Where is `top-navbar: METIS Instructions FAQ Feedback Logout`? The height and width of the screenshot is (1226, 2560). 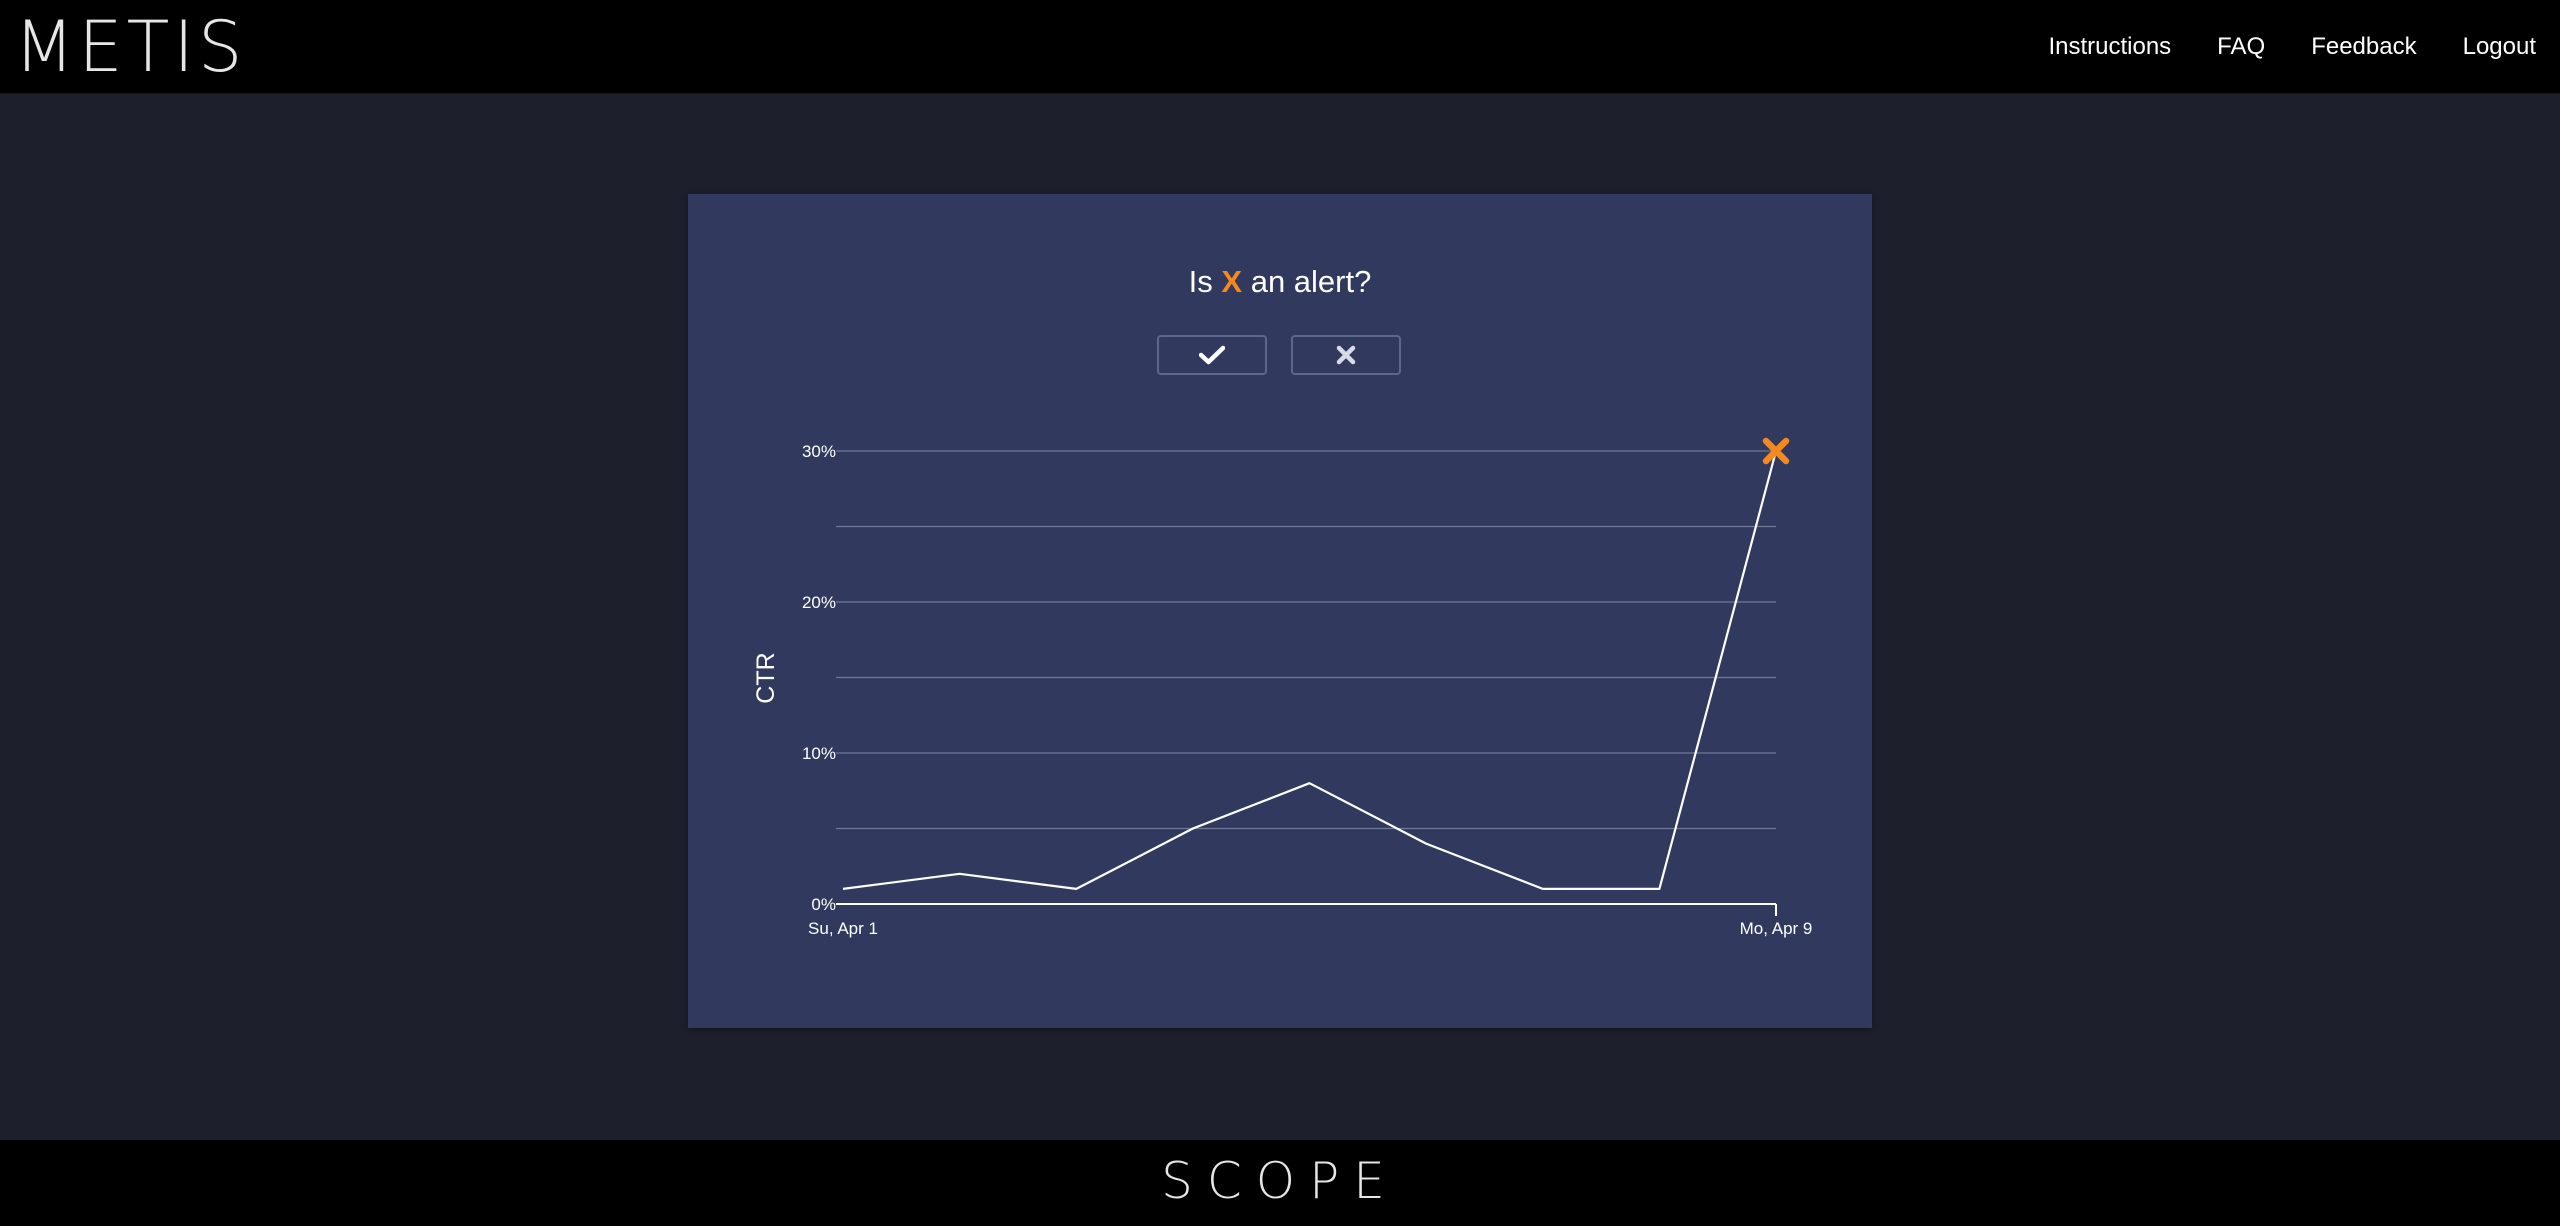 top-navbar: METIS Instructions FAQ Feedback Logout is located at coordinates (1280, 47).